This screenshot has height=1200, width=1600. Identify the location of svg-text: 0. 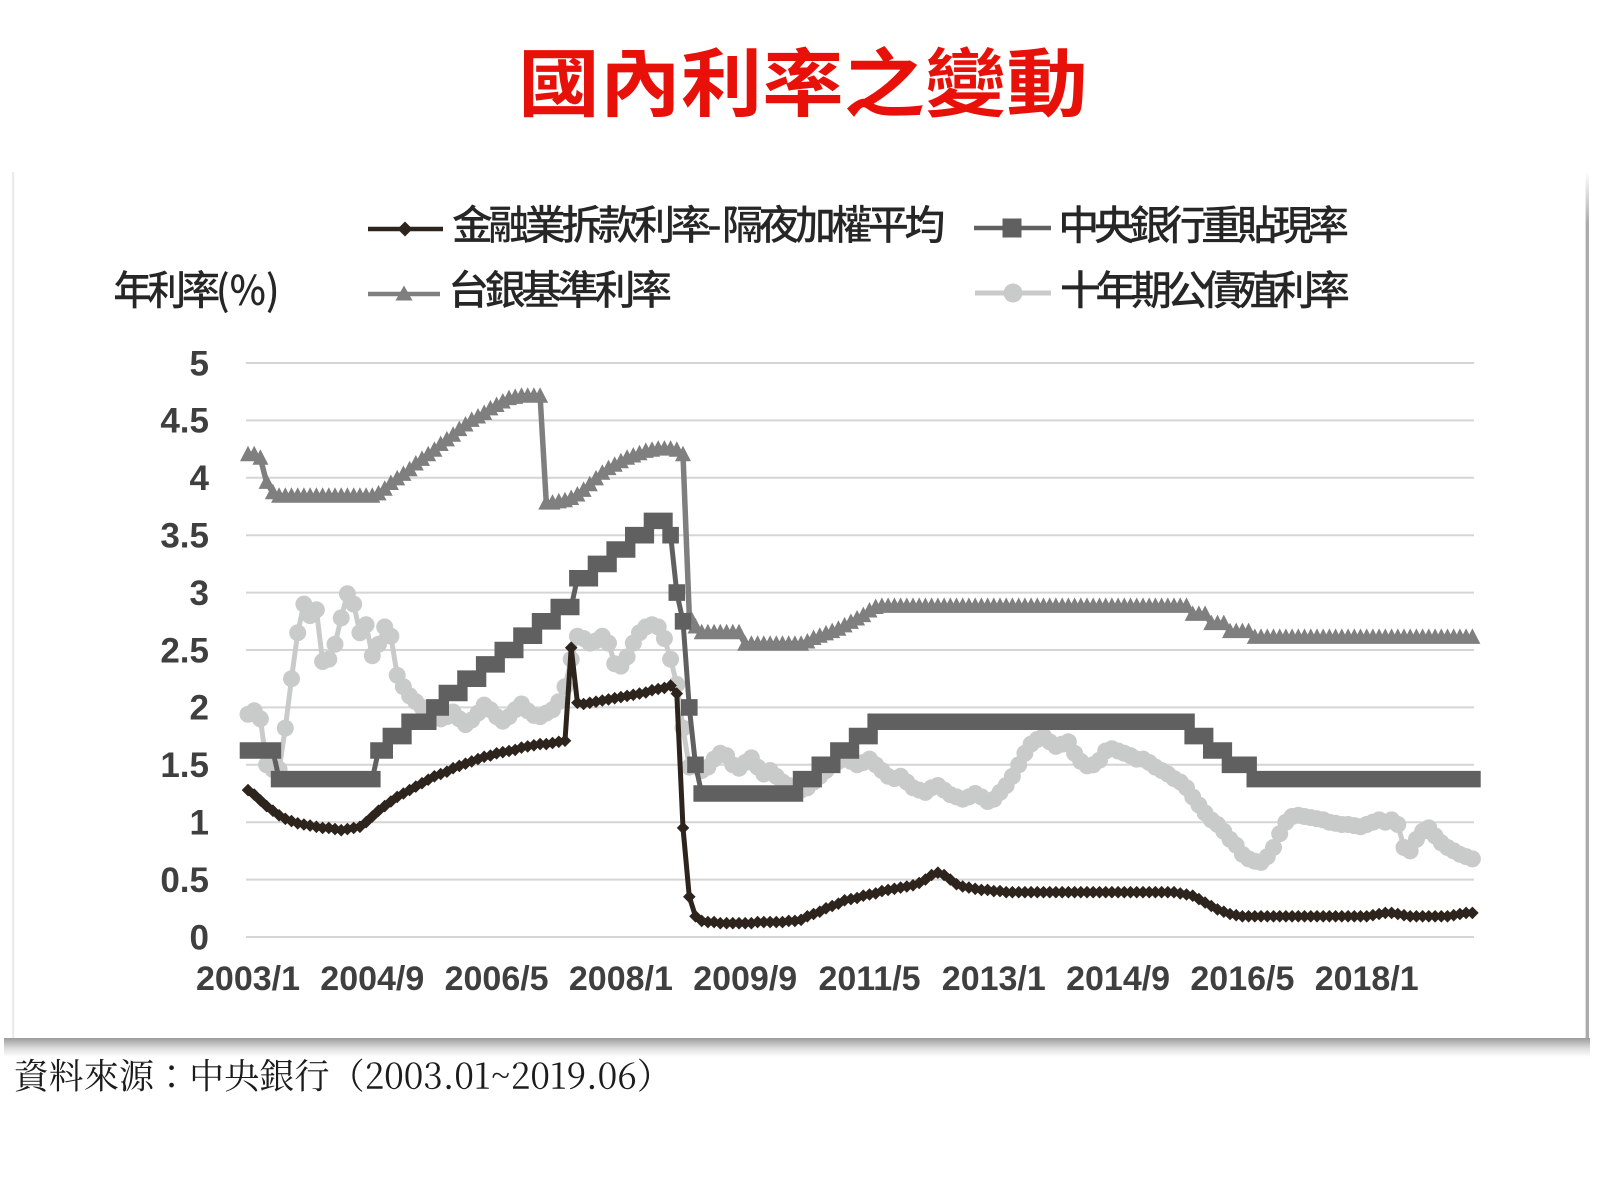
(199, 937).